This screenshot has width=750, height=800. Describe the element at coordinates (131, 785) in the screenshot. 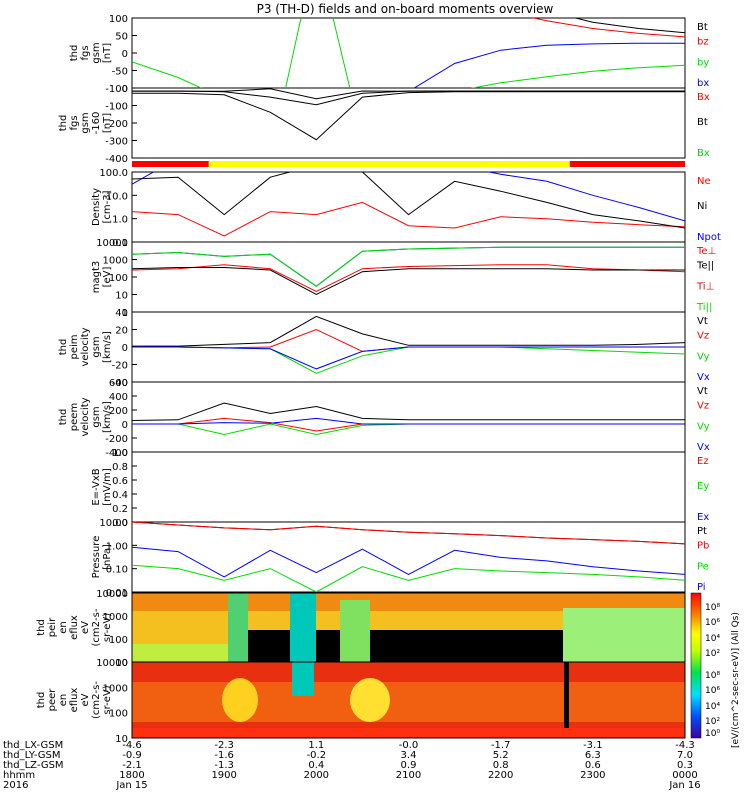

I see `x-tick-label: Jan 15` at that location.